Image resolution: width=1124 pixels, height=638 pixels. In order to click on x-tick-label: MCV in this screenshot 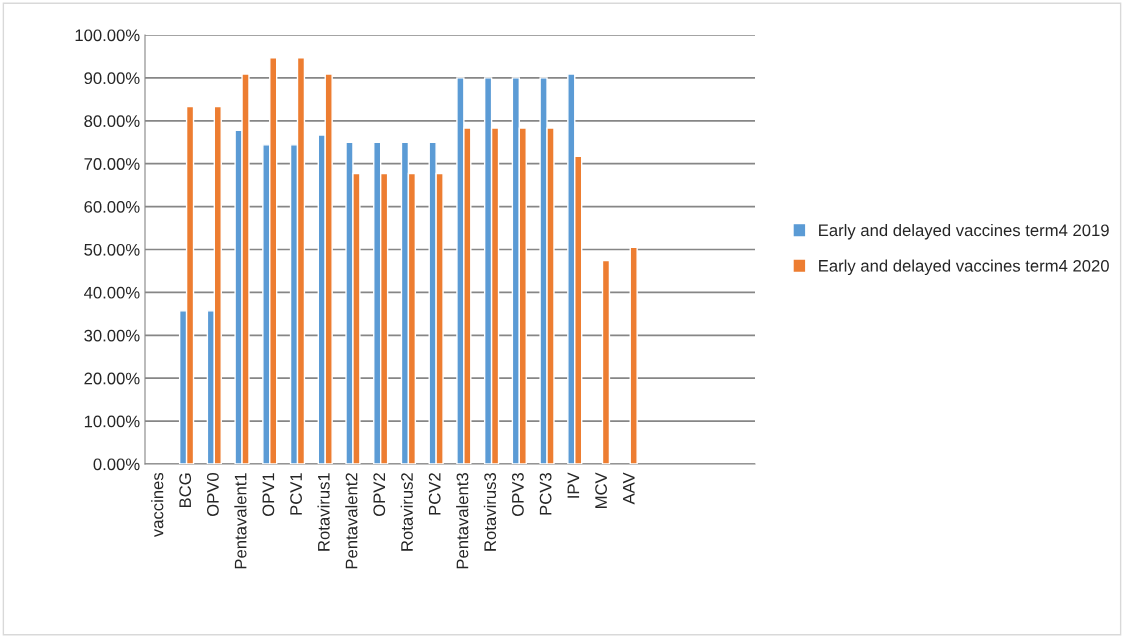, I will do `click(601, 490)`.